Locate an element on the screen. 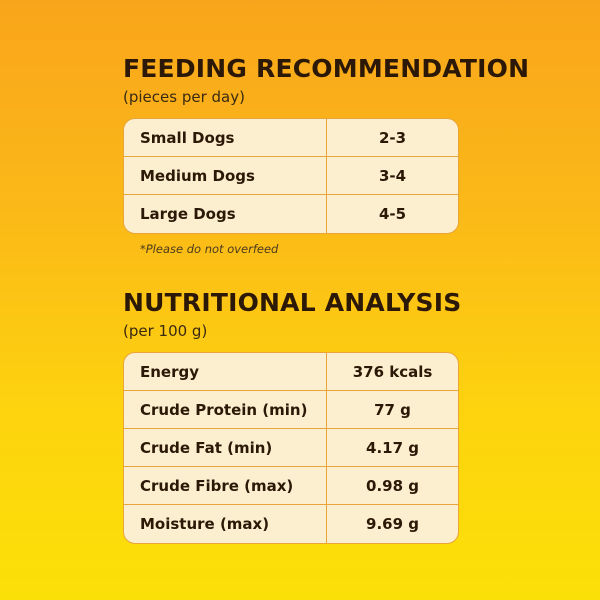  table-row: Large Dogs 4-5 is located at coordinates (291, 214).